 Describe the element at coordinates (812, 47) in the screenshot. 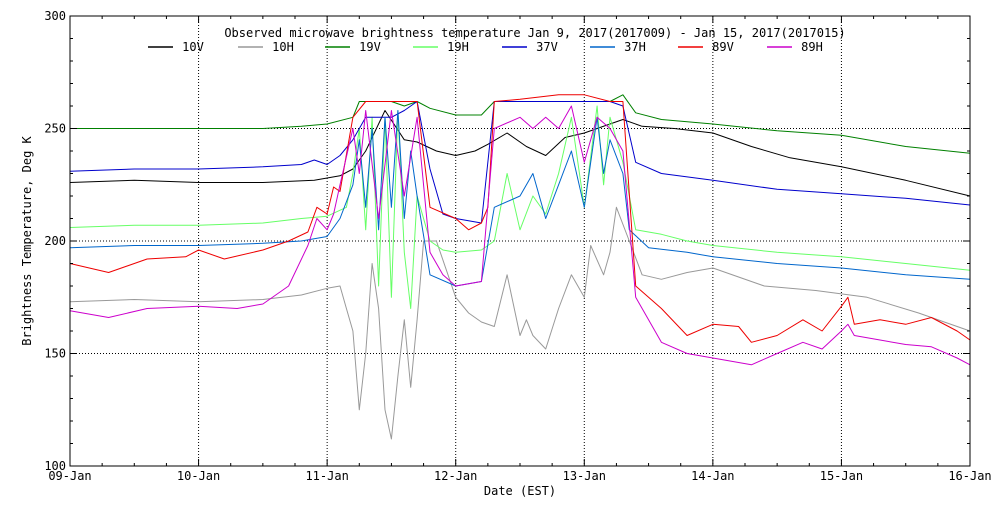

I see `legend-label-89h: 89H` at that location.